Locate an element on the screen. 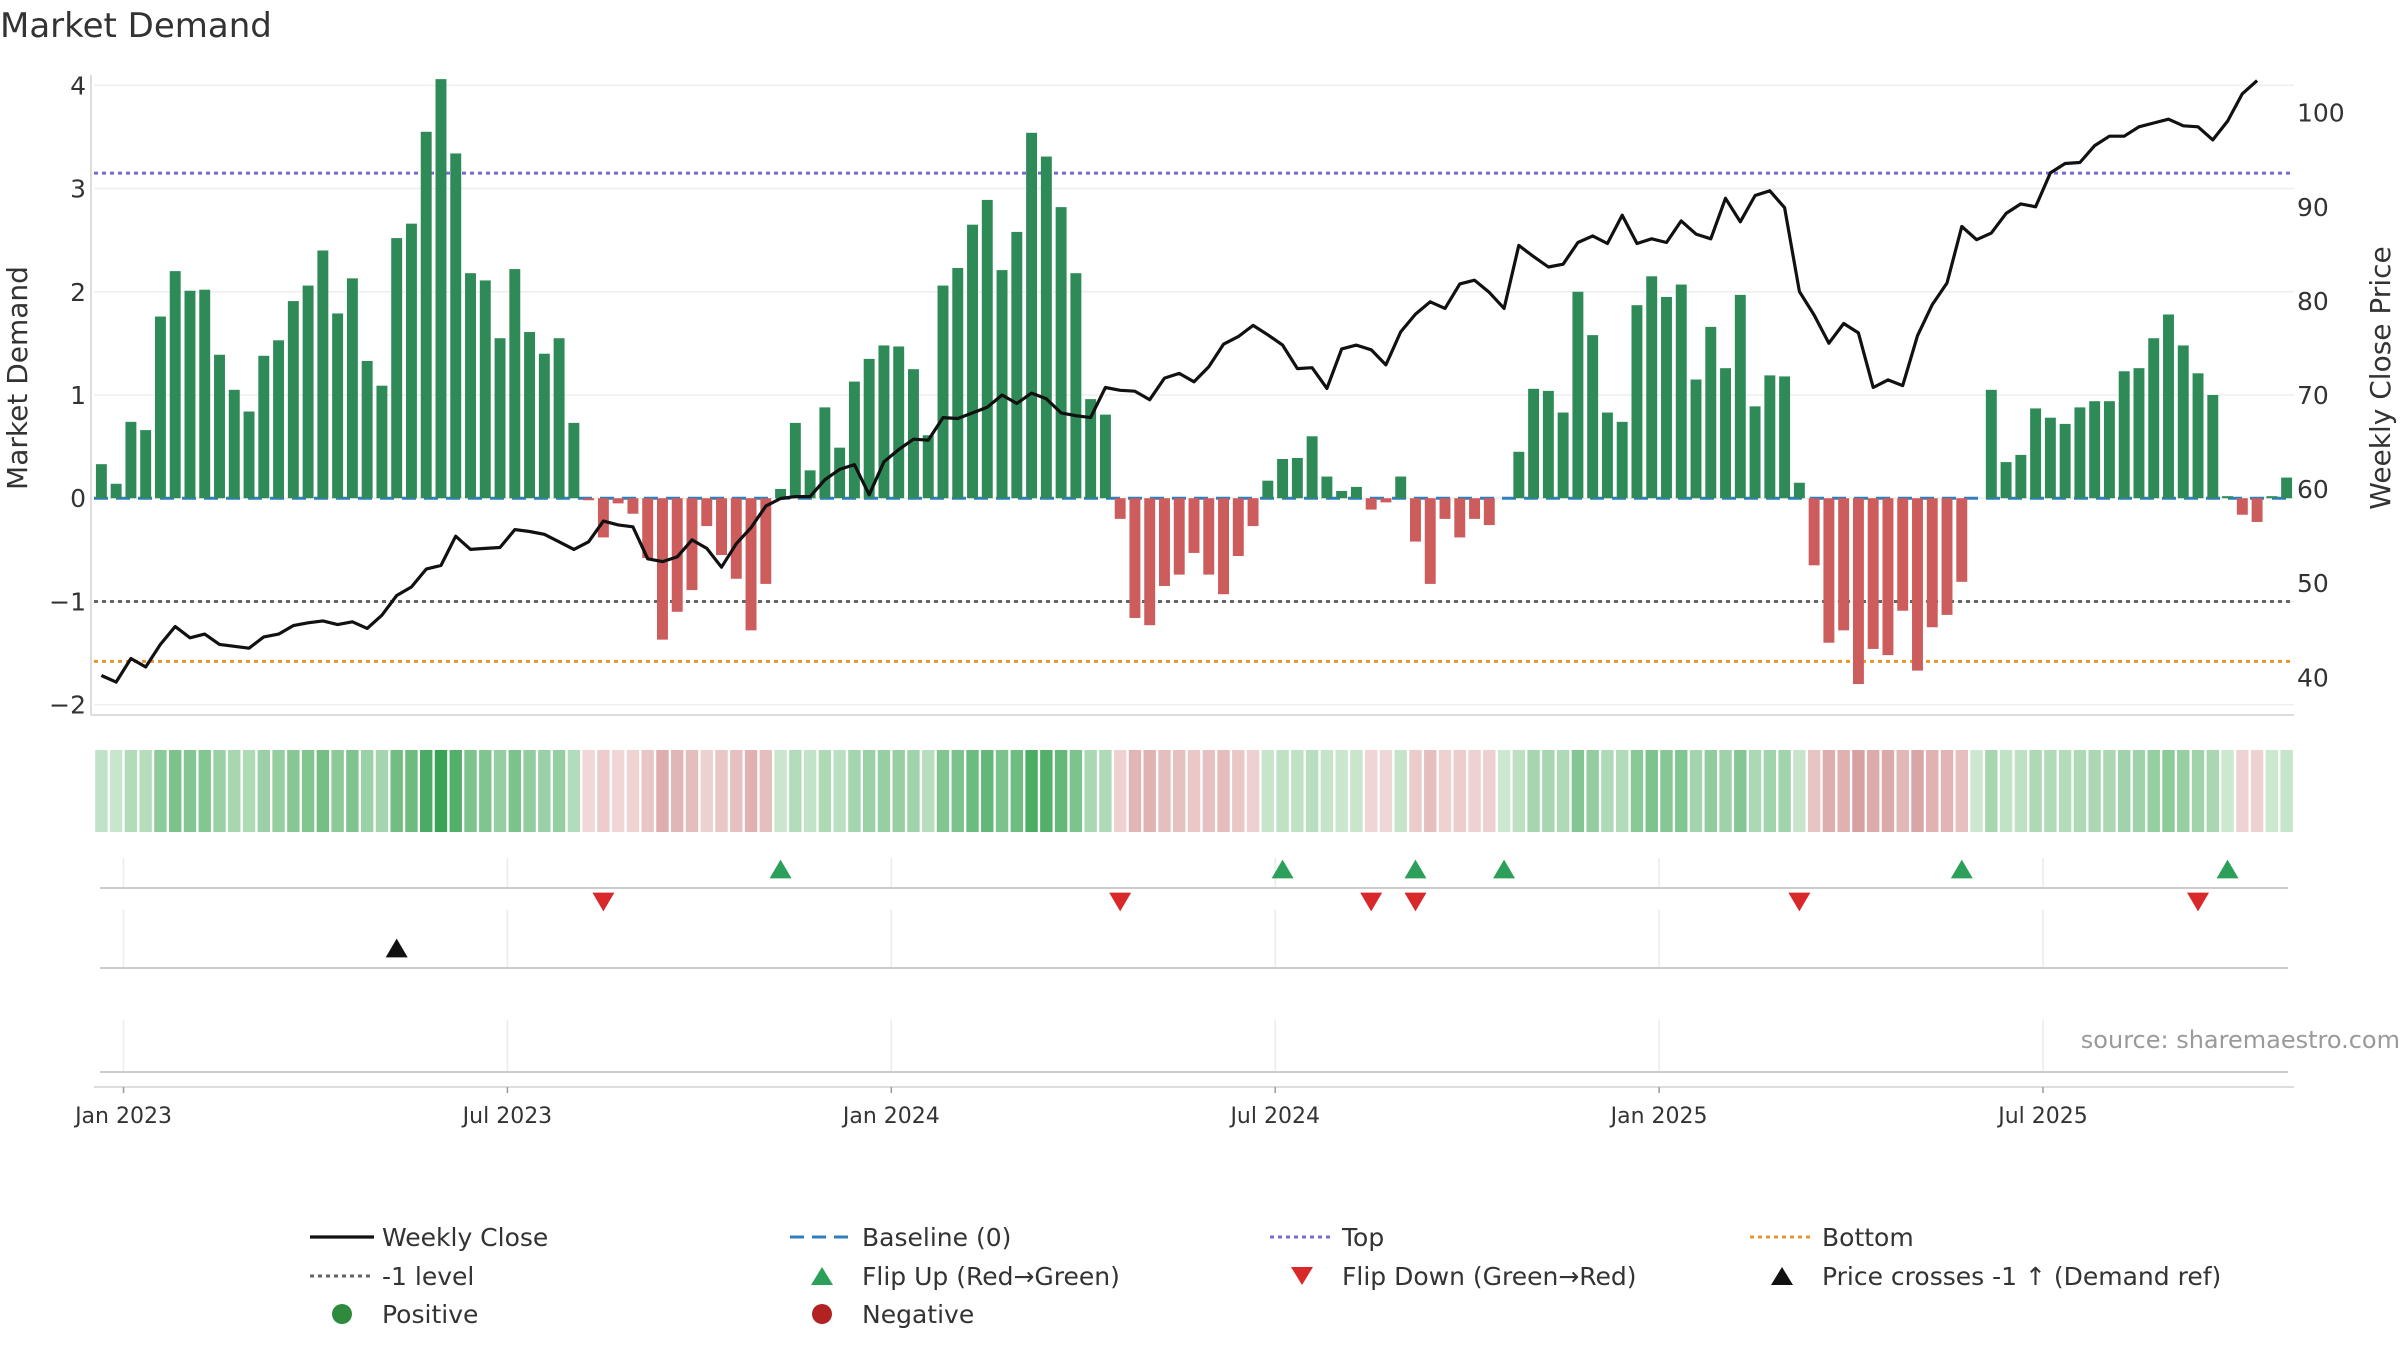  y-tick-right: 70 is located at coordinates (2313, 395).